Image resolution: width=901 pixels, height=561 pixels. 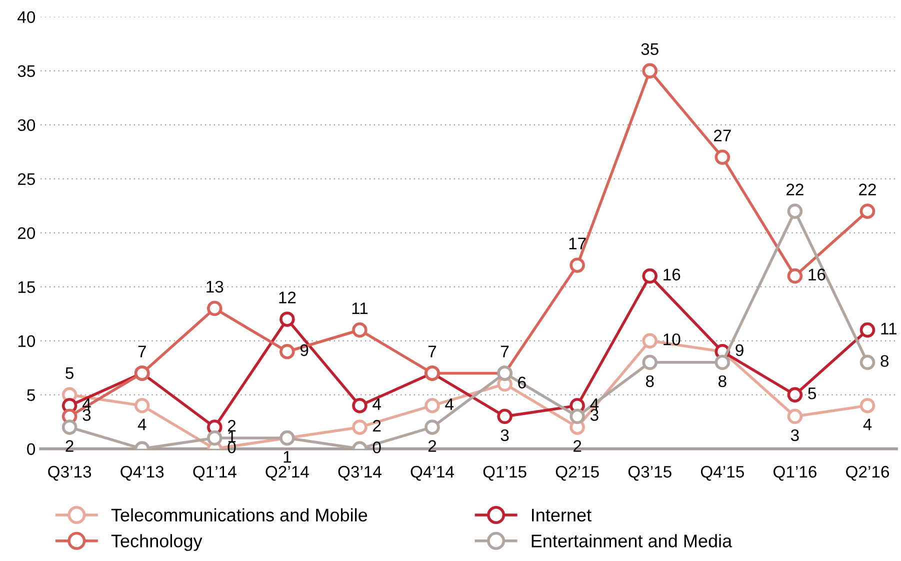 What do you see at coordinates (214, 473) in the screenshot?
I see `x-tick-label: Q1’14` at bounding box center [214, 473].